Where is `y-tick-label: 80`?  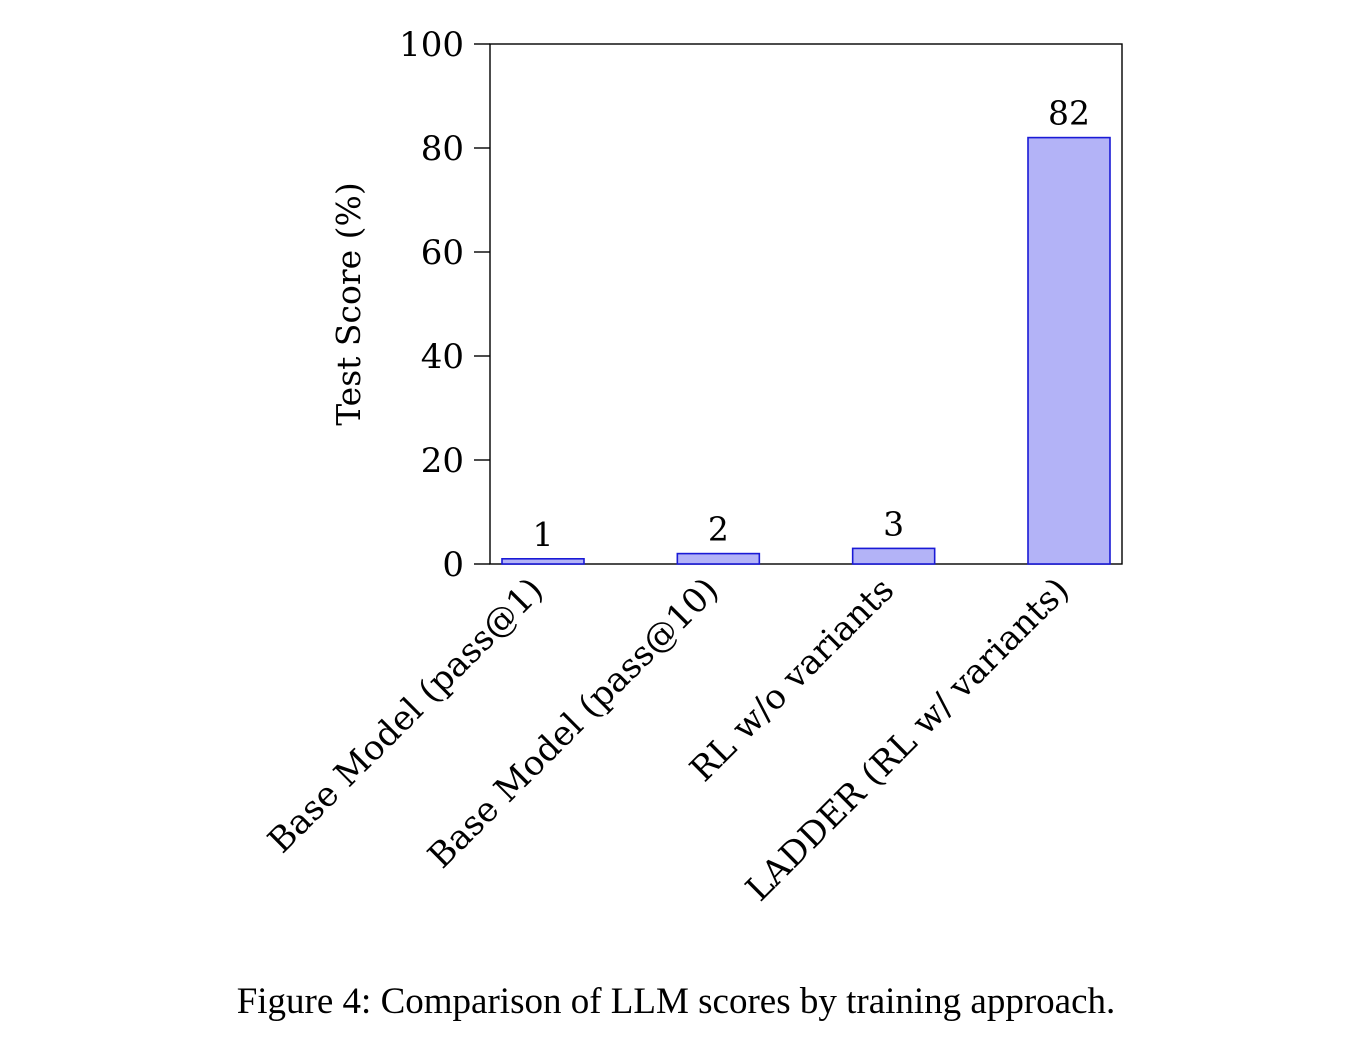 y-tick-label: 80 is located at coordinates (442, 149).